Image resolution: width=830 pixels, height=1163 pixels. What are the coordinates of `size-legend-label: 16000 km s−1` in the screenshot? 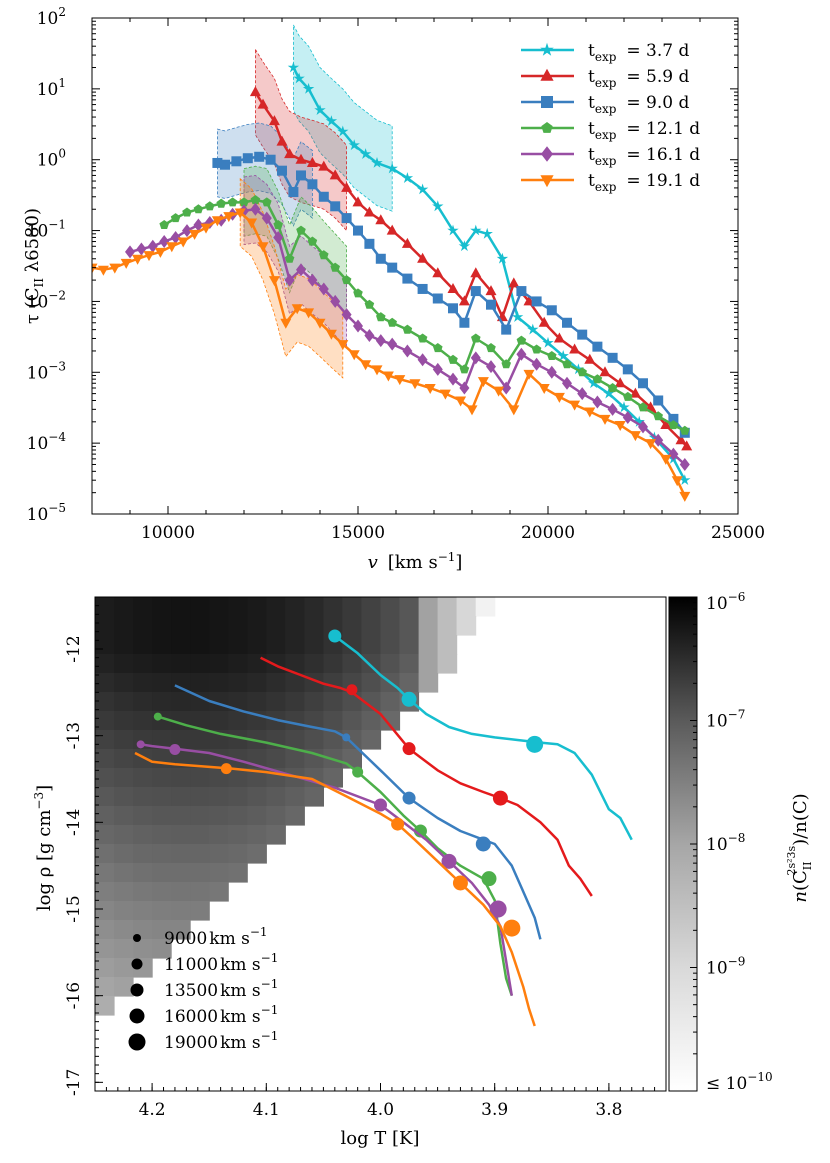 It's located at (221, 1015).